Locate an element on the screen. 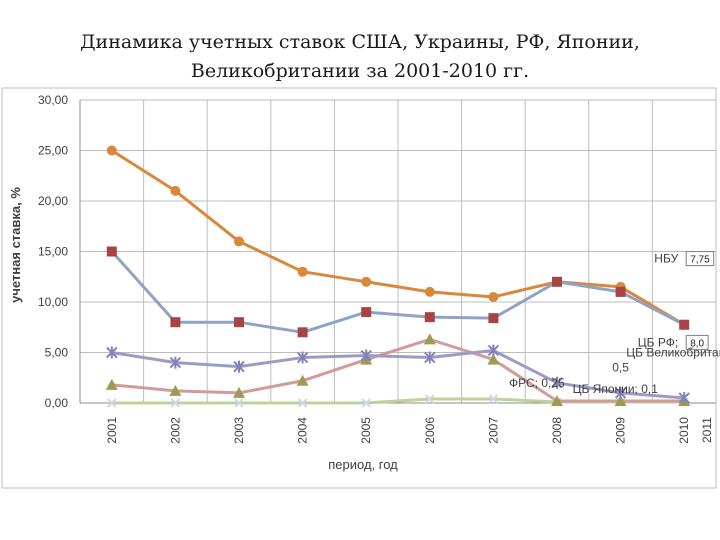  annotation-label: НБУ is located at coordinates (666, 259).